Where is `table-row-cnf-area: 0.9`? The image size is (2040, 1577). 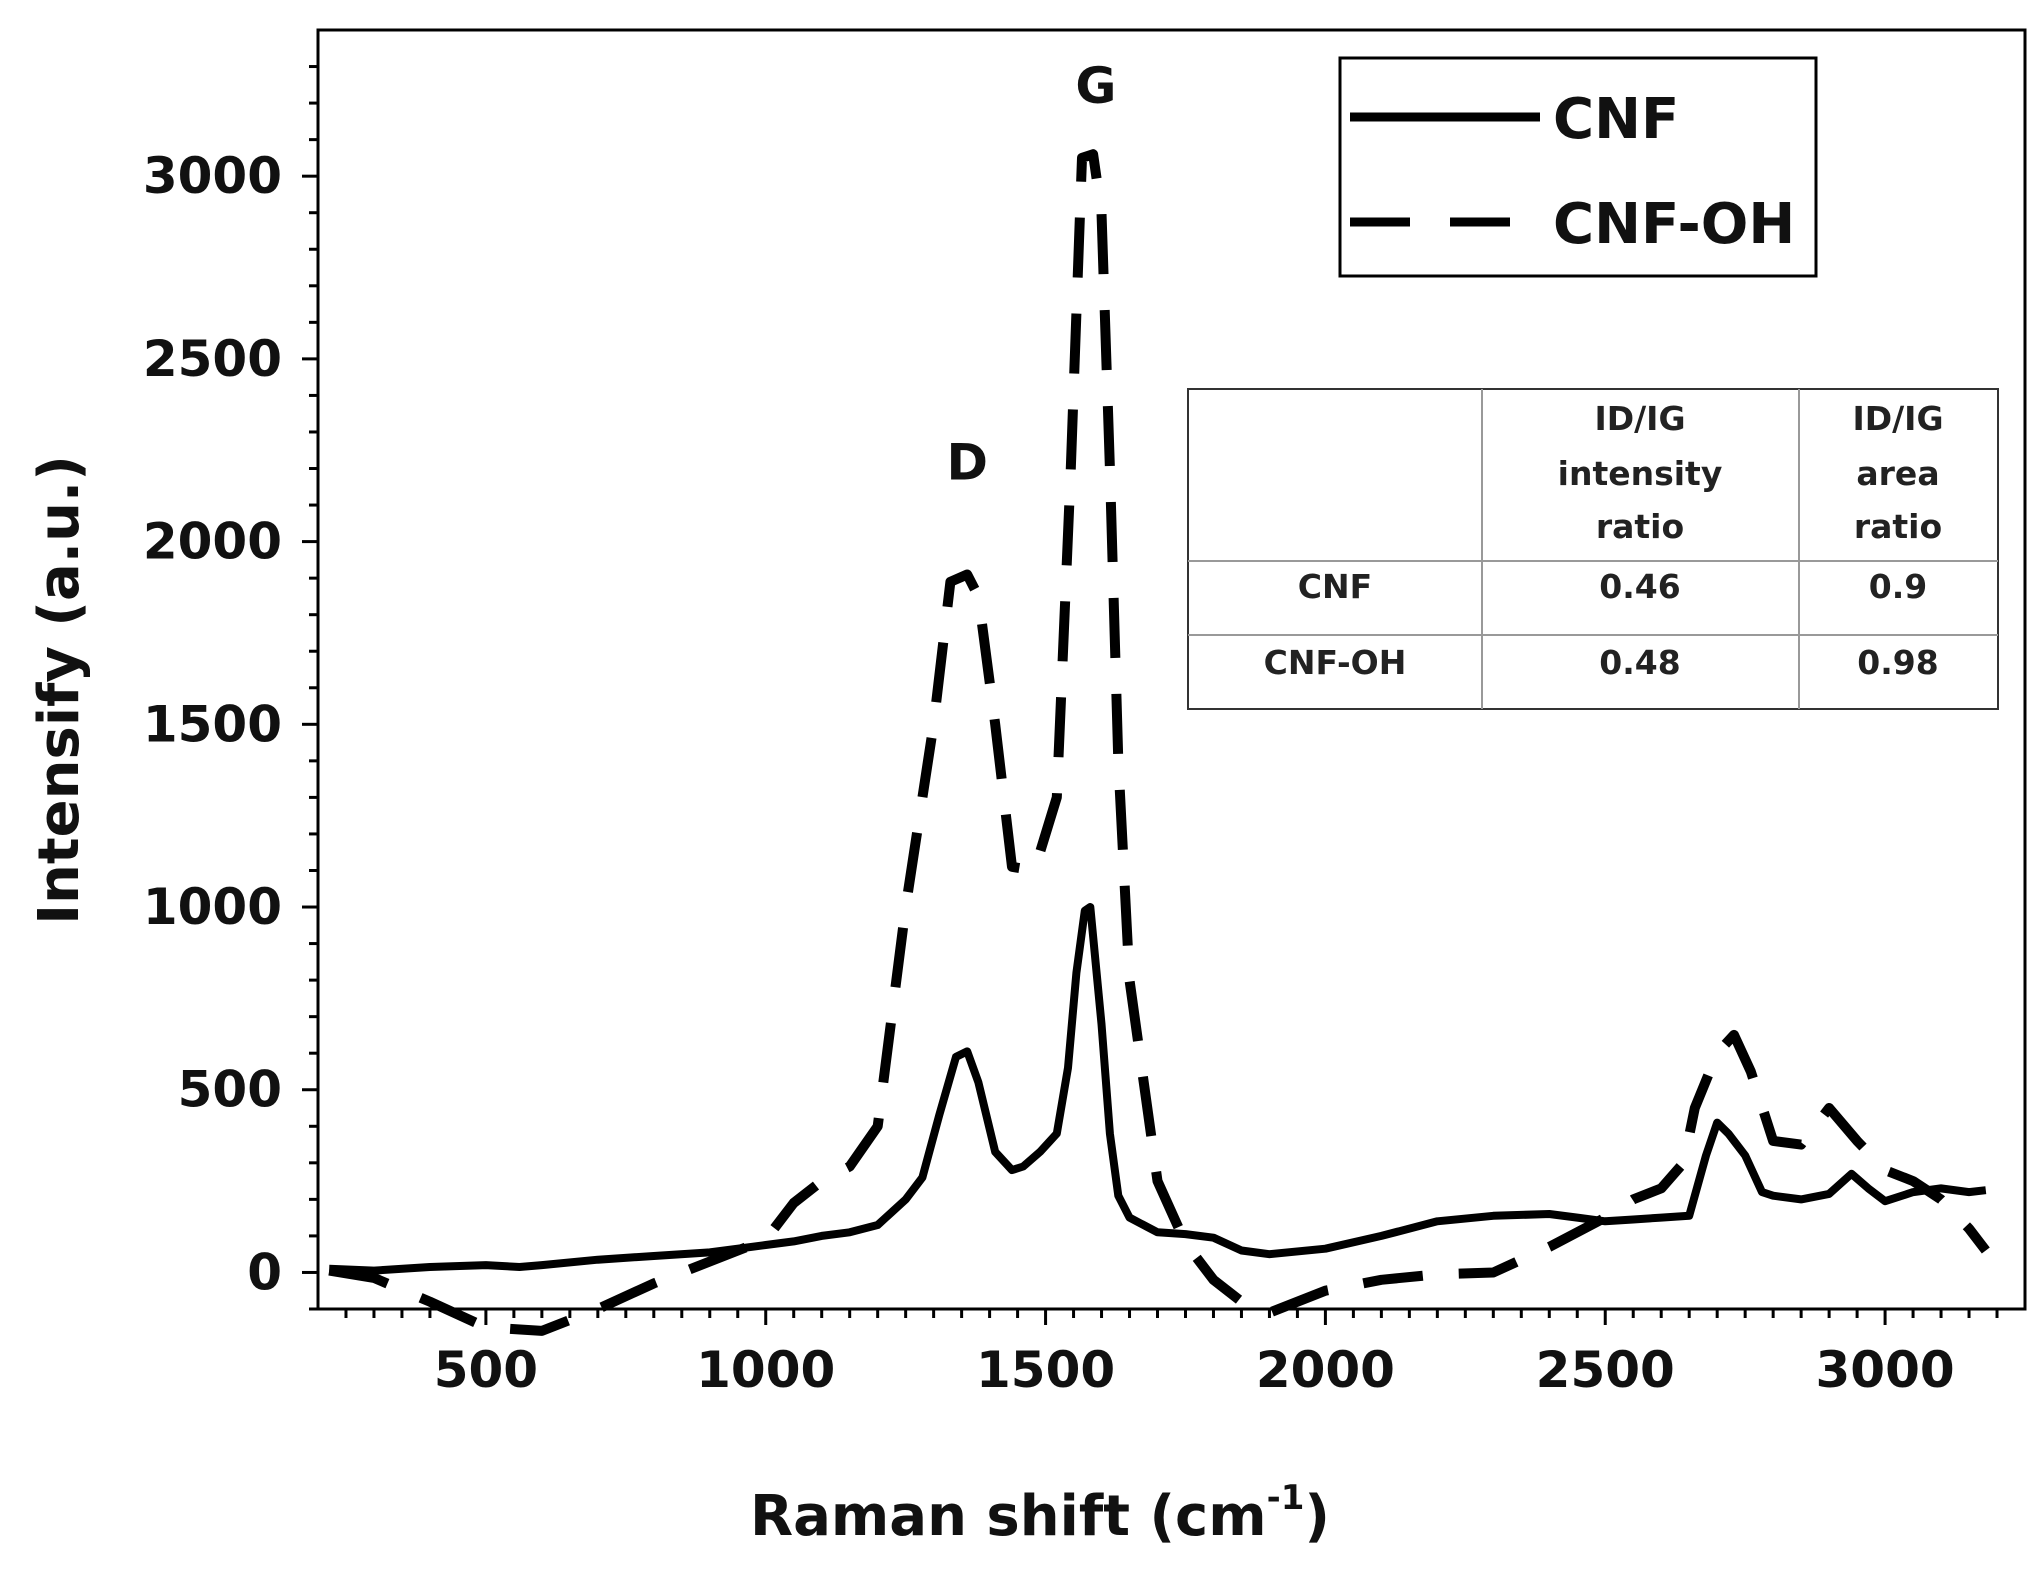 table-row-cnf-area: 0.9 is located at coordinates (1898, 586).